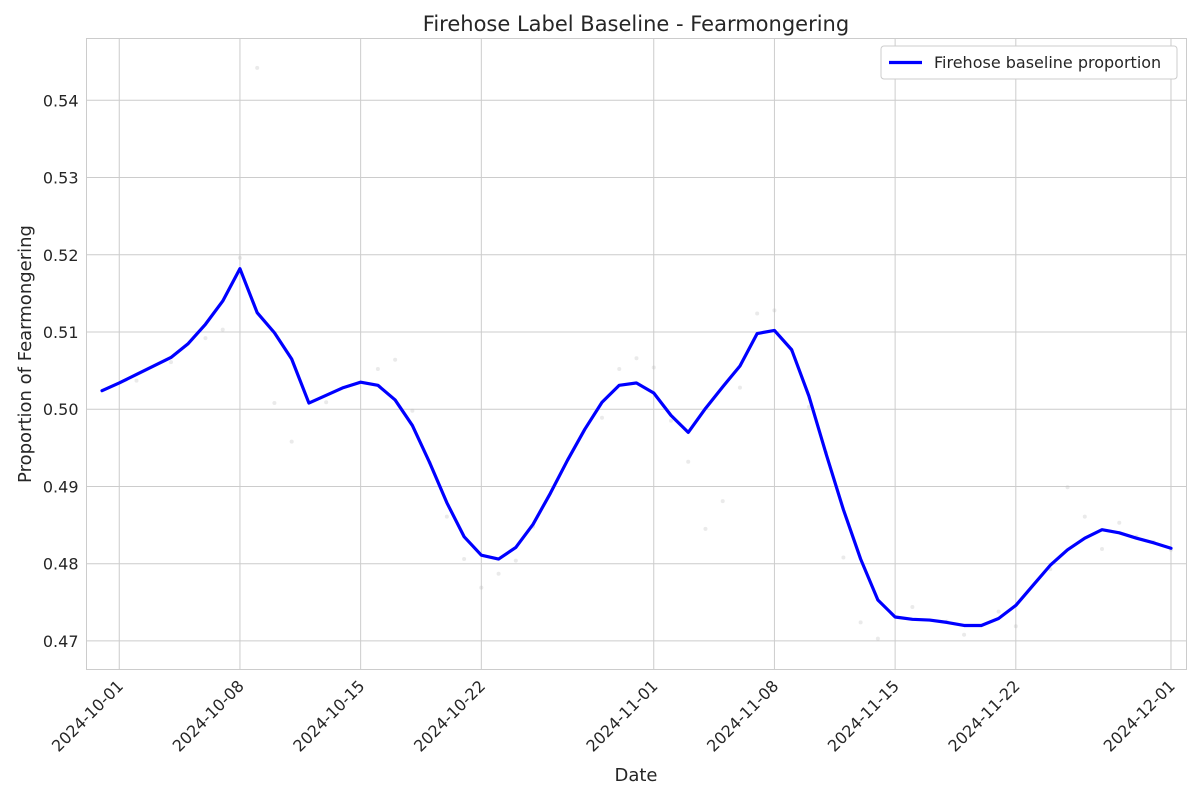 The image size is (1200, 800). Describe the element at coordinates (61, 641) in the screenshot. I see `y-tick-label: 0.47` at that location.